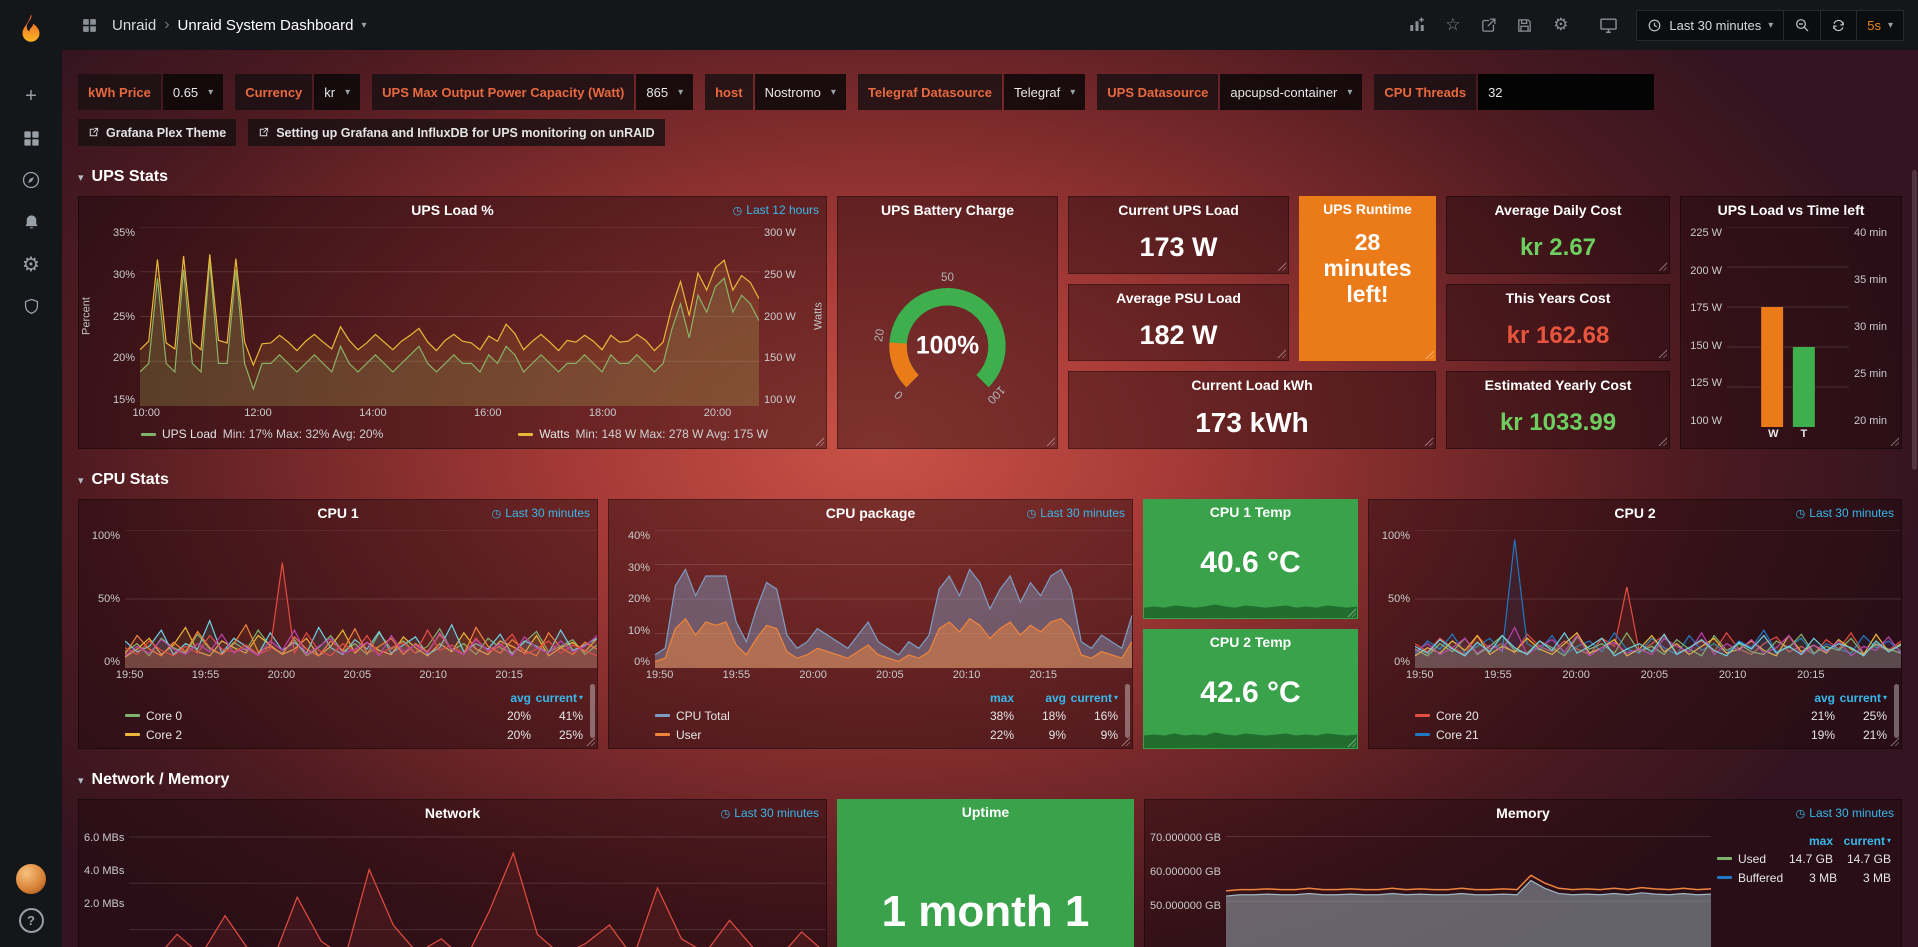 The image size is (1918, 947). I want to click on zoom-out-button, so click(1802, 25).